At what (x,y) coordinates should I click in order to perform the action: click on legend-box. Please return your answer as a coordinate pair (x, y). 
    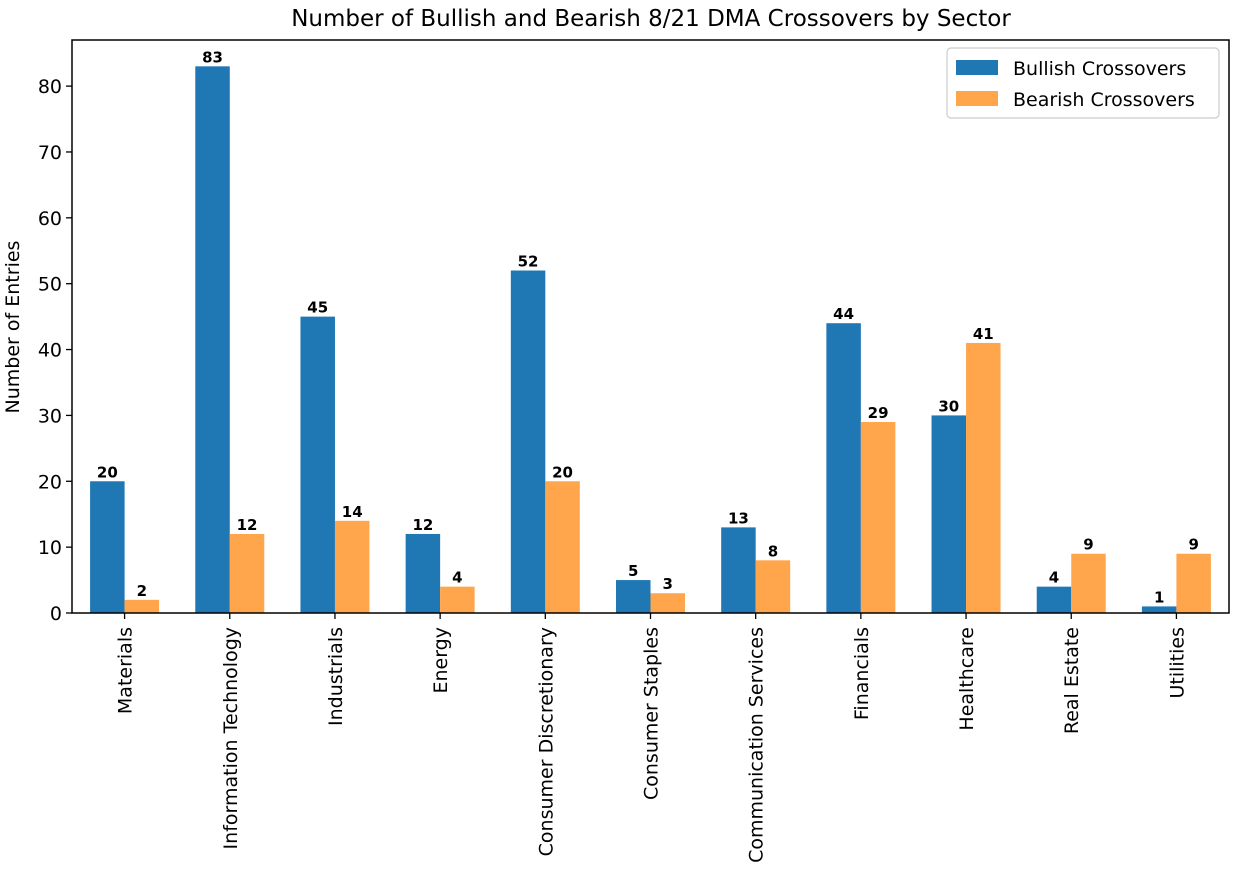
    Looking at the image, I should click on (1083, 83).